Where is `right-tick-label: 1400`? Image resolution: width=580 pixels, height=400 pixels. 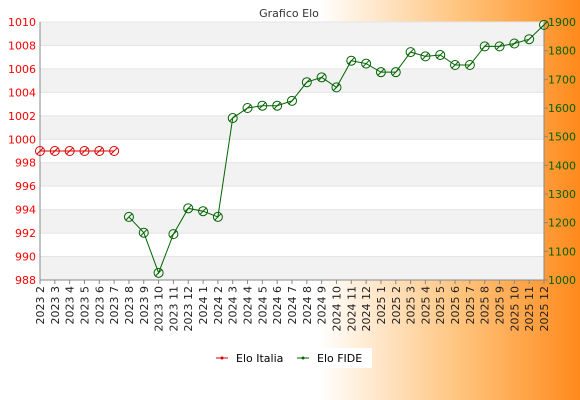
right-tick-label: 1400 is located at coordinates (562, 165).